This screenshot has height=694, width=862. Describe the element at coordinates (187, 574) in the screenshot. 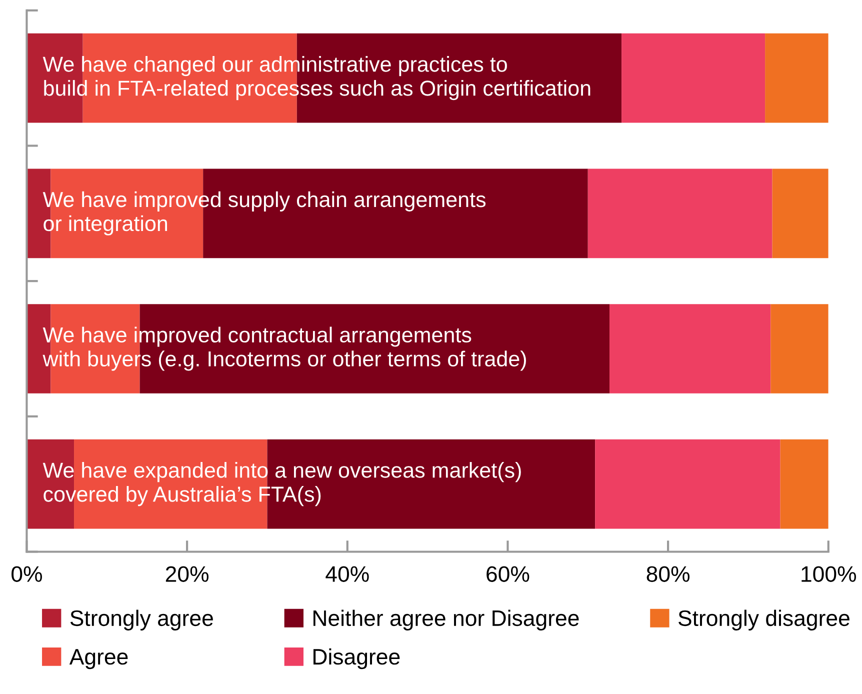

I see `x-tick-label: 20%` at that location.